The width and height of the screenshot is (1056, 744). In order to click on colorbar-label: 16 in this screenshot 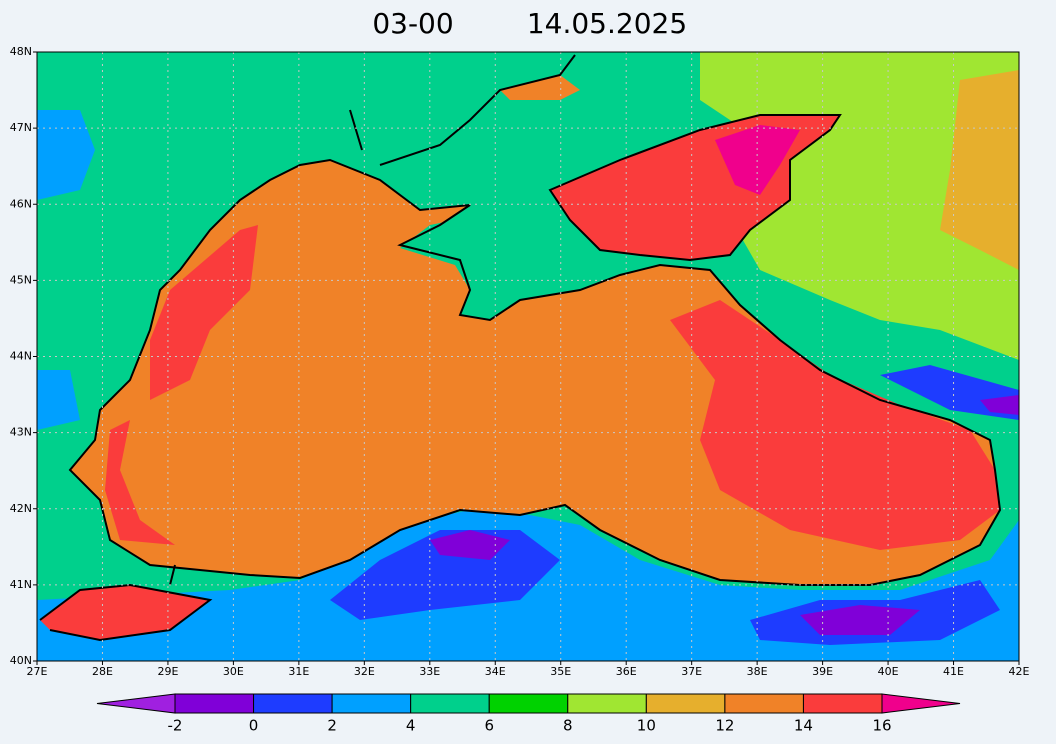, I will do `click(881, 726)`.